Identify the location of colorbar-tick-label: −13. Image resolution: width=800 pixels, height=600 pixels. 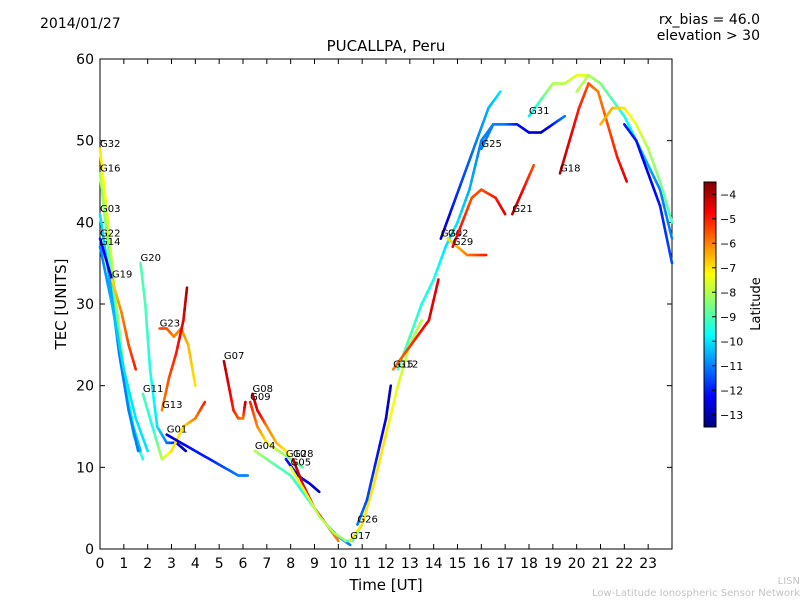
(731, 415).